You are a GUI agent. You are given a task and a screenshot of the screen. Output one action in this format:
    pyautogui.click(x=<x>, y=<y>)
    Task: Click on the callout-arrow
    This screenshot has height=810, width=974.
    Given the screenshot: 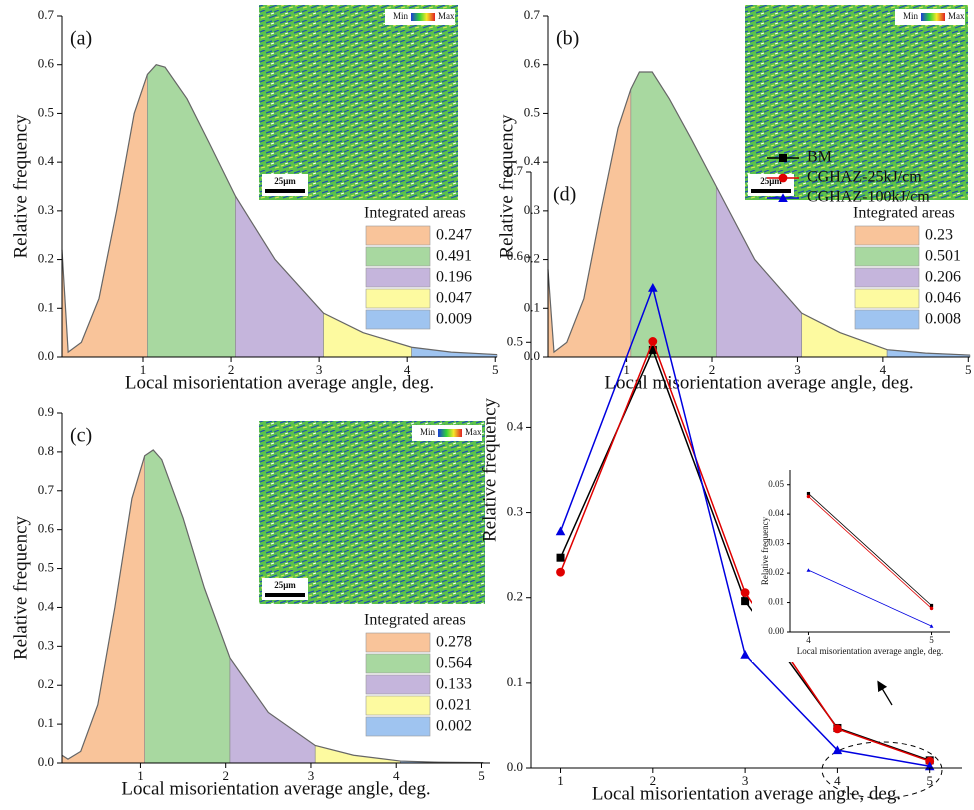 What is the action you would take?
    pyautogui.click(x=885, y=693)
    